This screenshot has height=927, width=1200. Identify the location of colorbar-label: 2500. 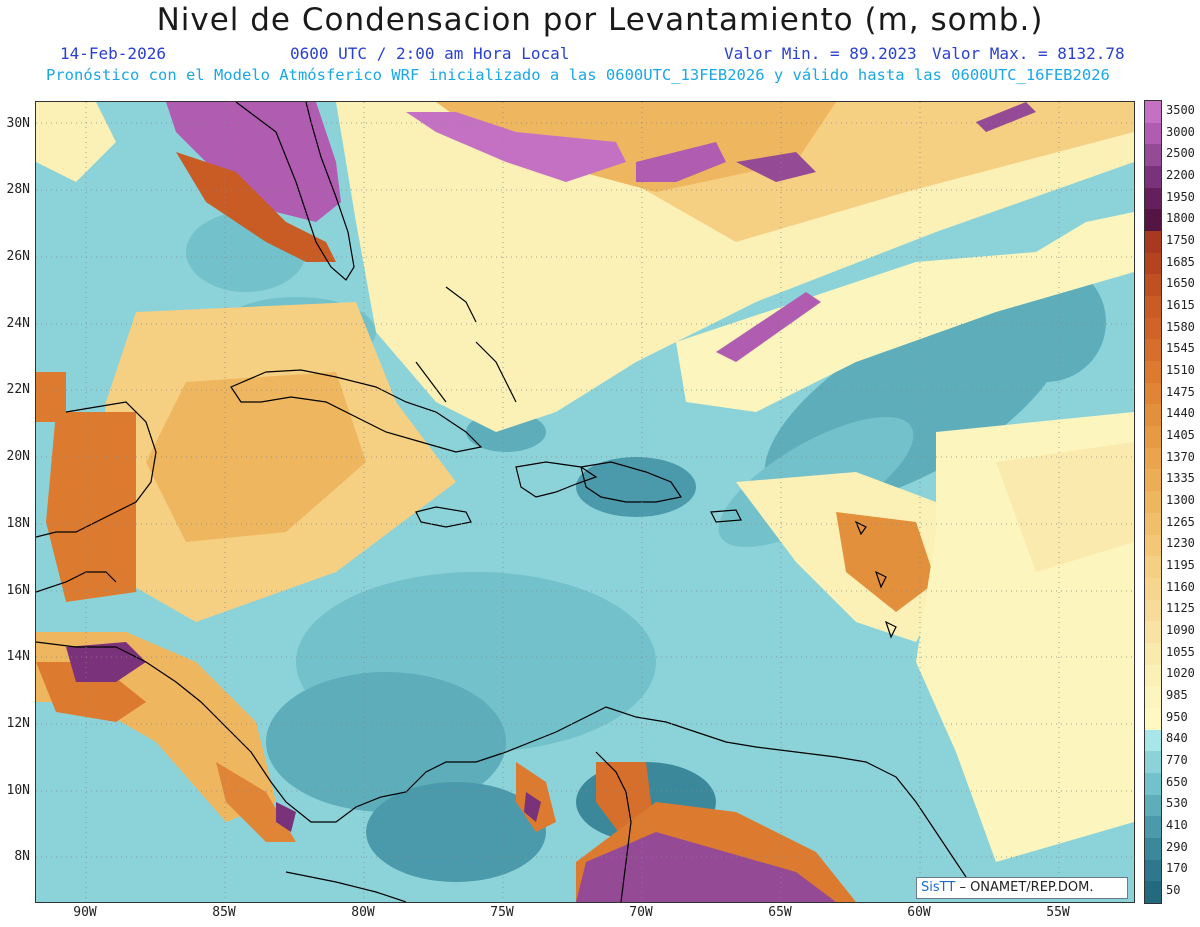
(1180, 153).